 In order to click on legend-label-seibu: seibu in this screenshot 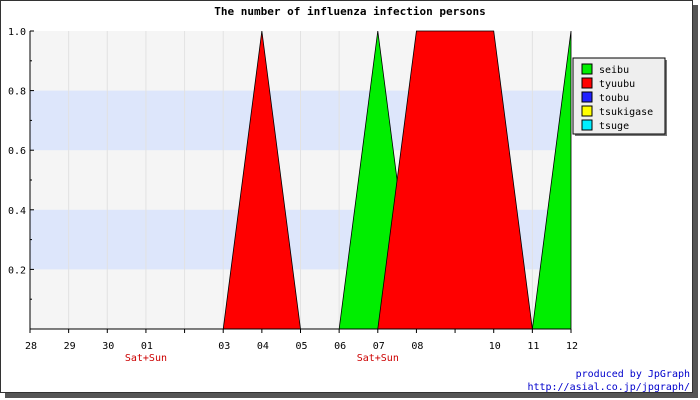, I will do `click(614, 70)`.